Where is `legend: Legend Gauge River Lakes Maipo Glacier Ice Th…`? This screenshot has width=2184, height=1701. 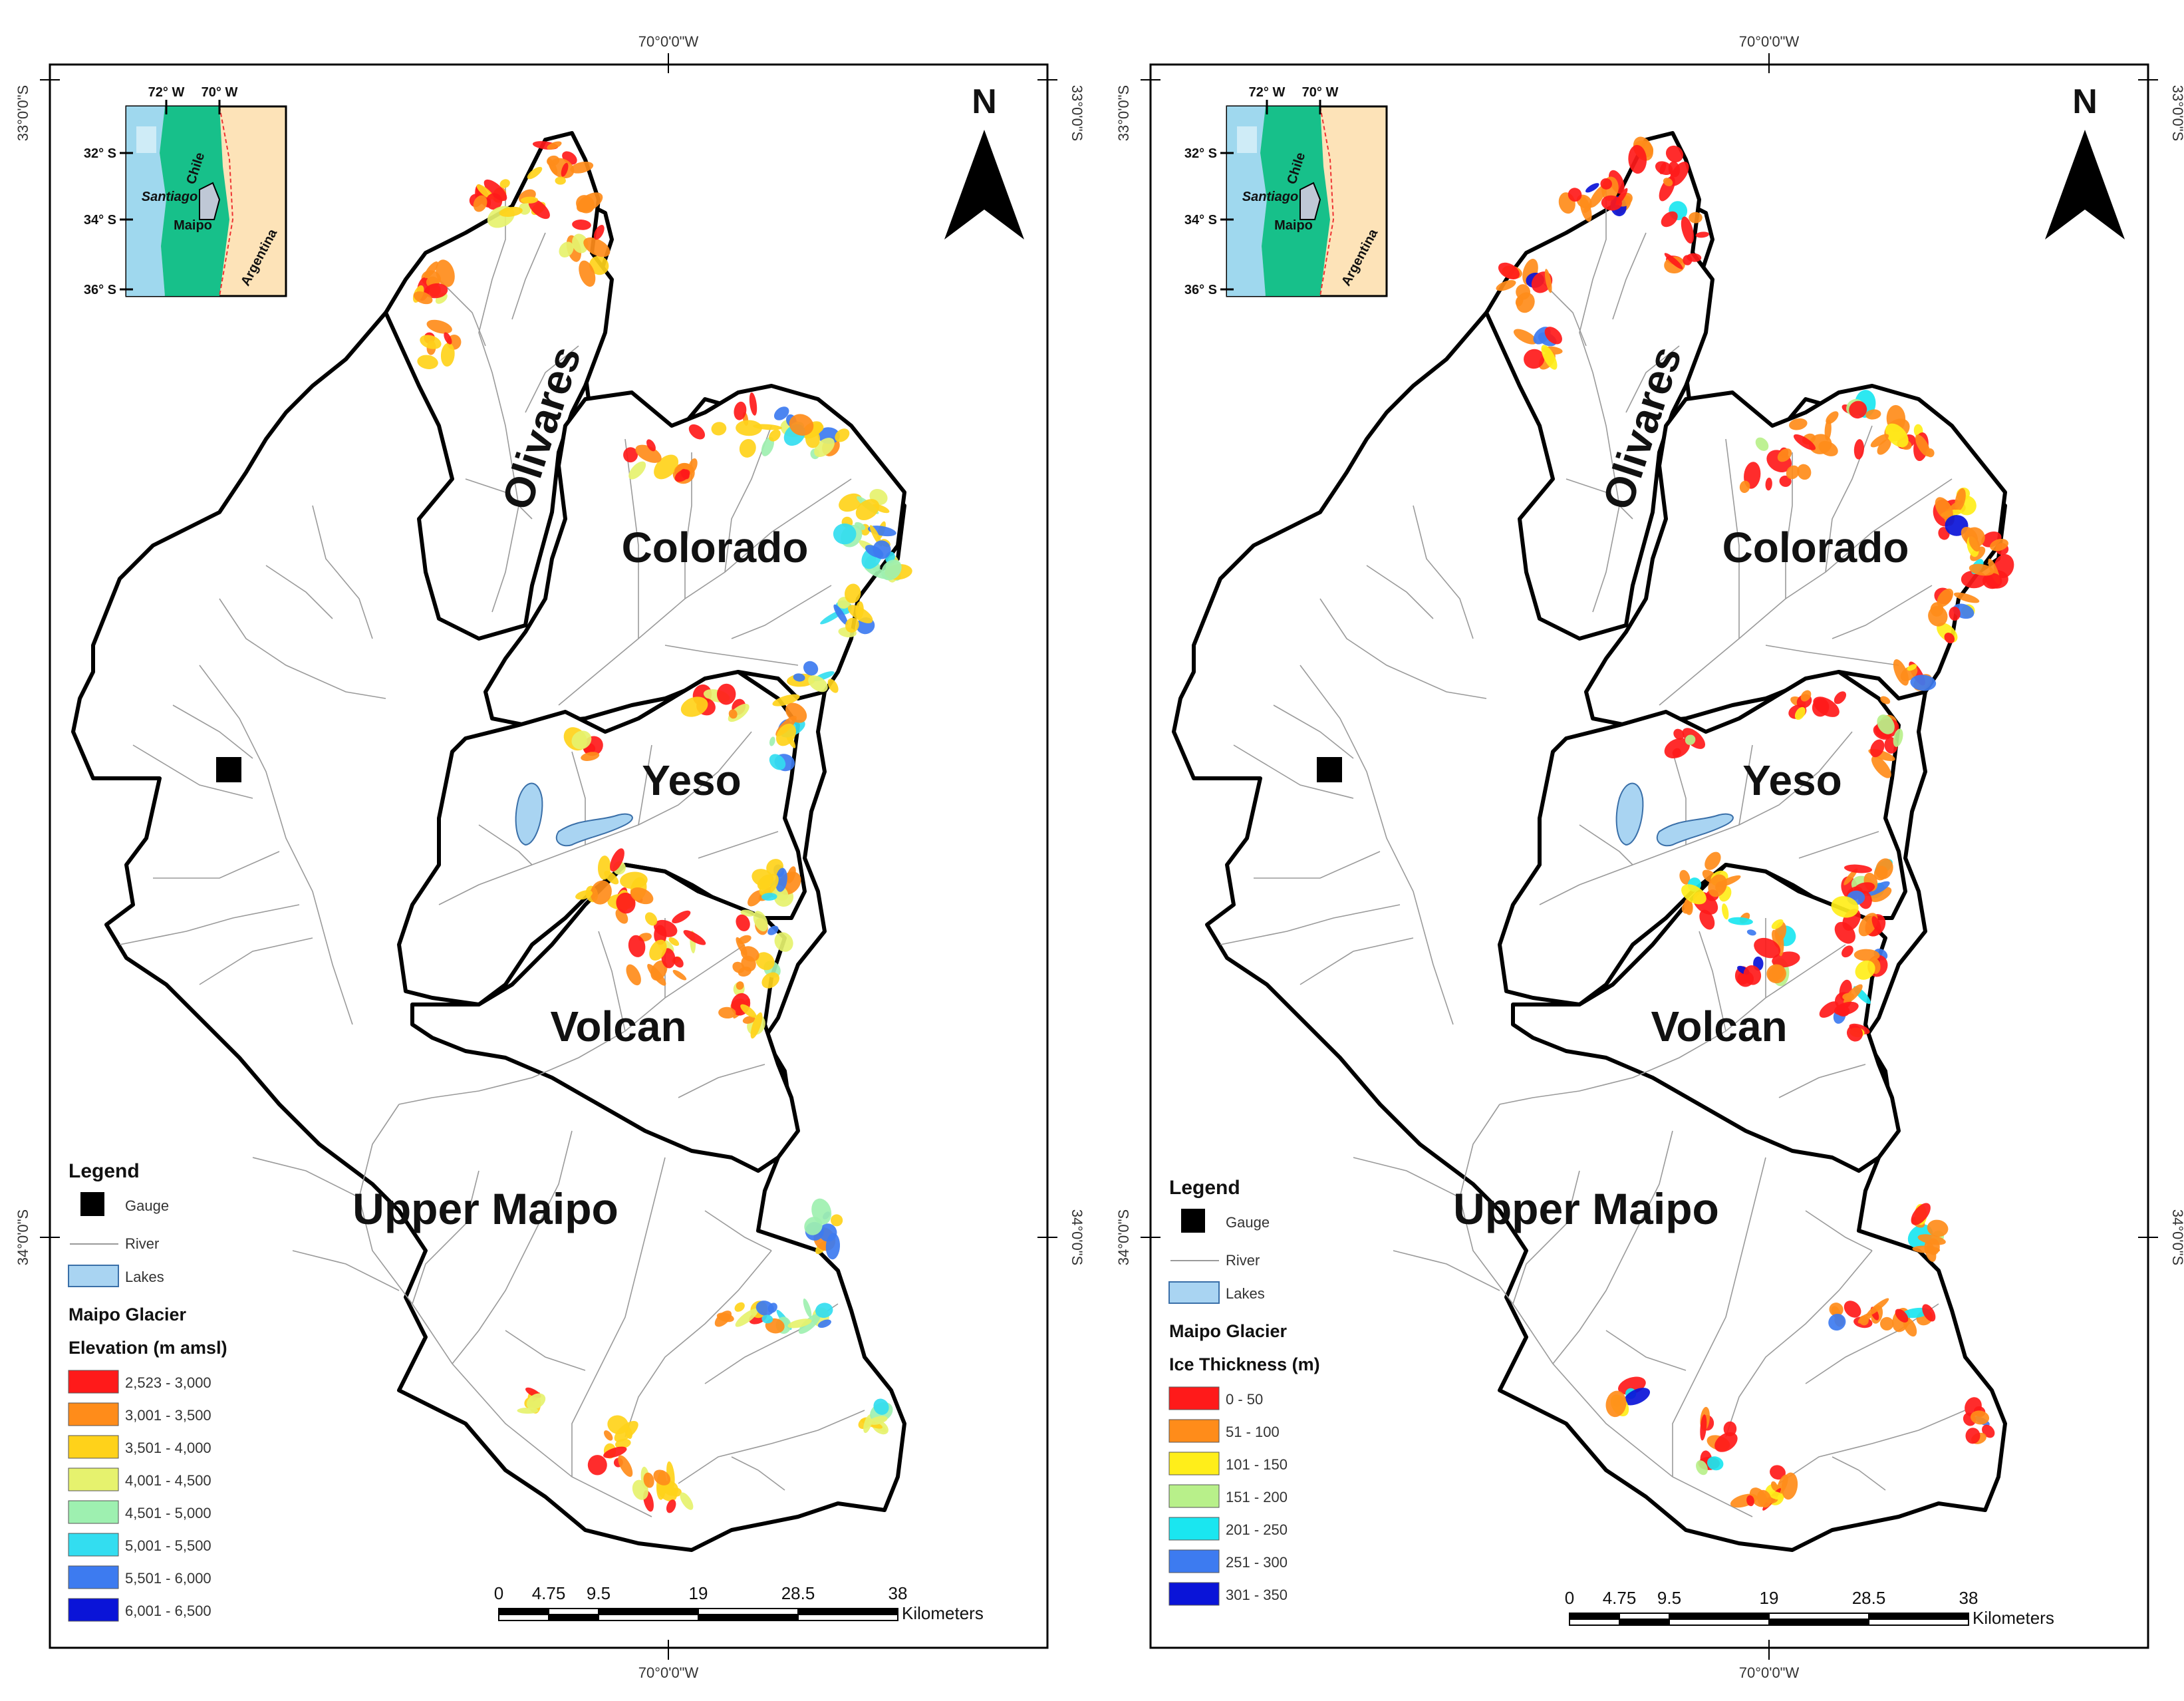
legend: Legend Gauge River Lakes Maipo Glacier Ice Th… is located at coordinates (1244, 1391).